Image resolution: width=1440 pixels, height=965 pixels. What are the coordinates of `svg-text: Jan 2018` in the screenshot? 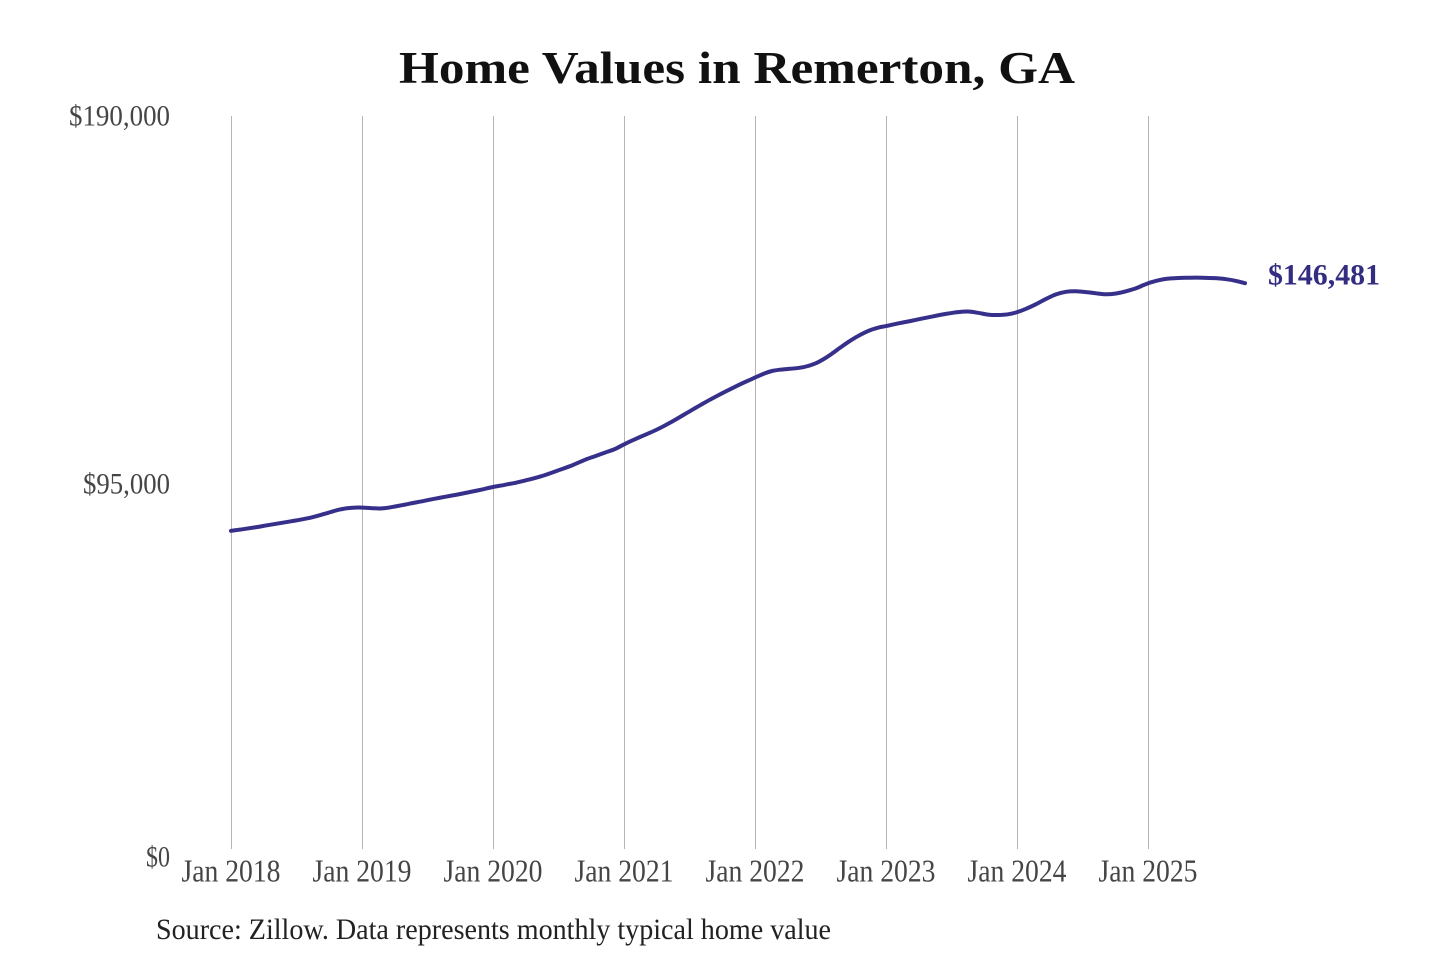 It's located at (231, 871).